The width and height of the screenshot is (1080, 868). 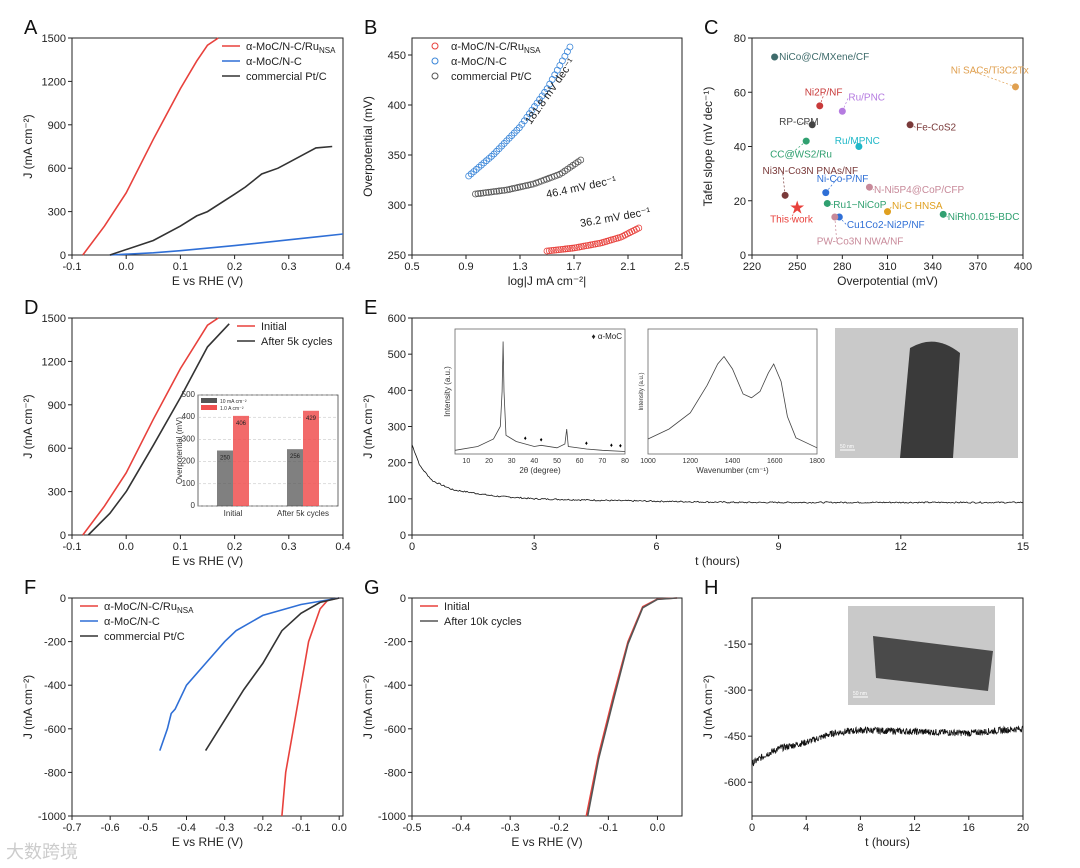 What do you see at coordinates (483, 622) in the screenshot?
I see `legend-label: After 10k cycles` at bounding box center [483, 622].